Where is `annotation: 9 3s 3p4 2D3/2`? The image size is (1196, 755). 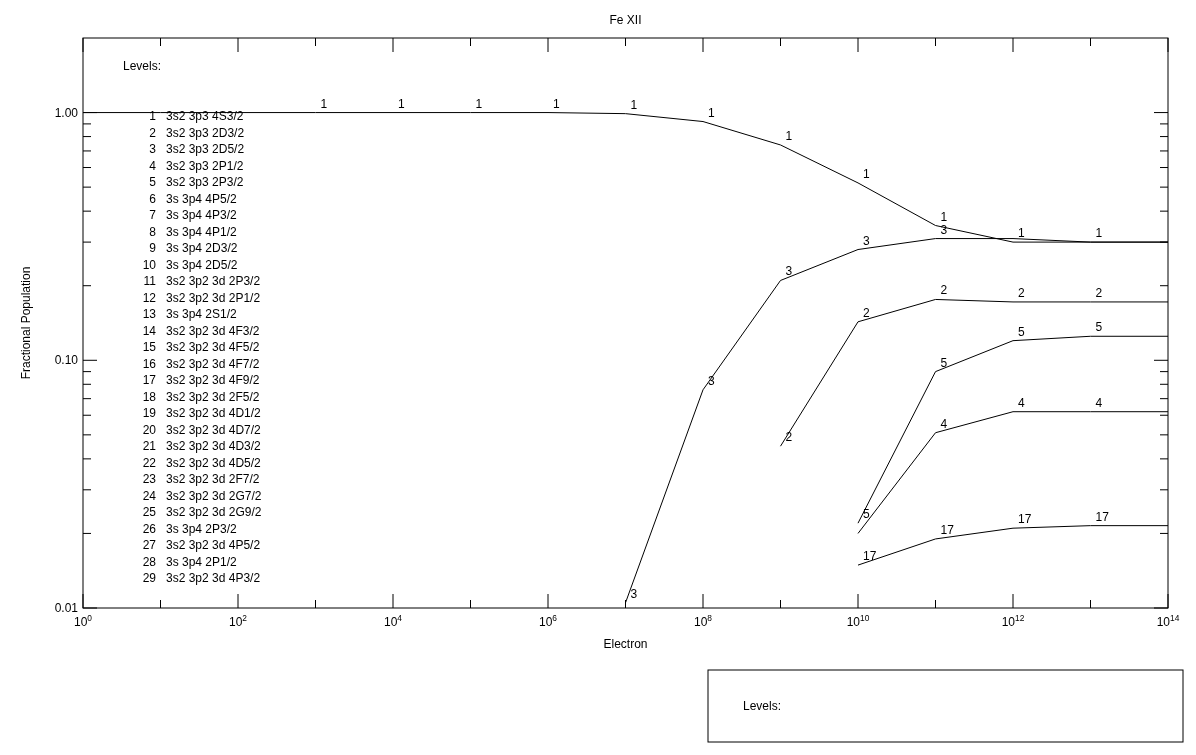 annotation: 9 3s 3p4 2D3/2 is located at coordinates (193, 248).